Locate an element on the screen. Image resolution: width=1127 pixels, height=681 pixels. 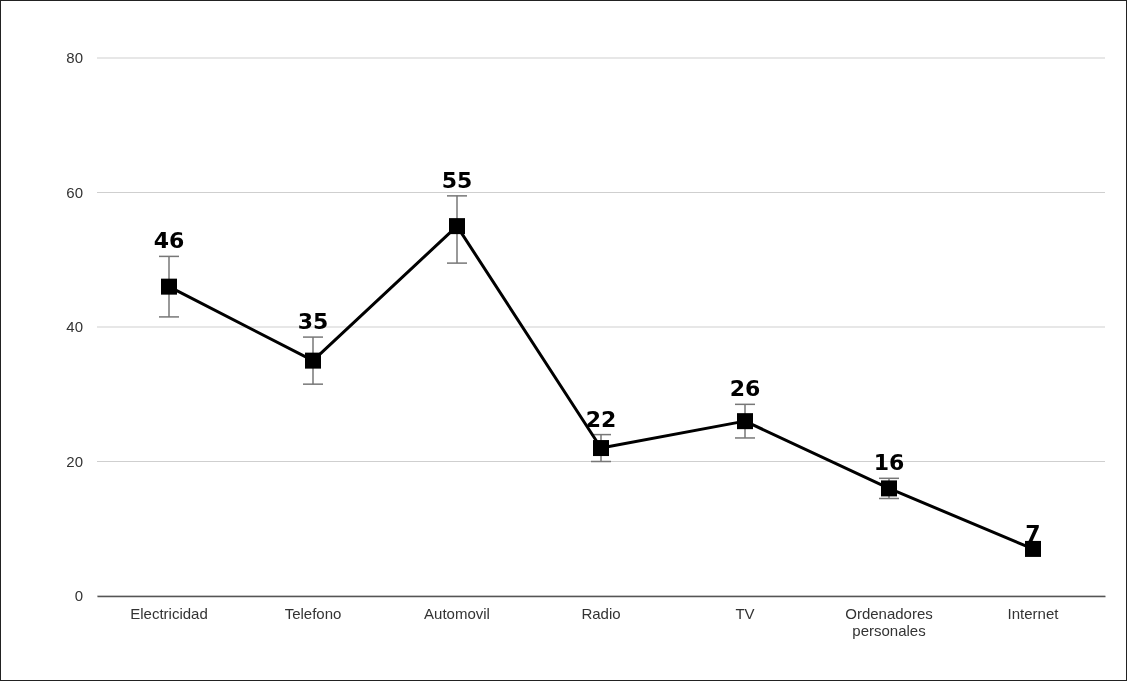
x-tick-label: TV is located at coordinates (745, 613).